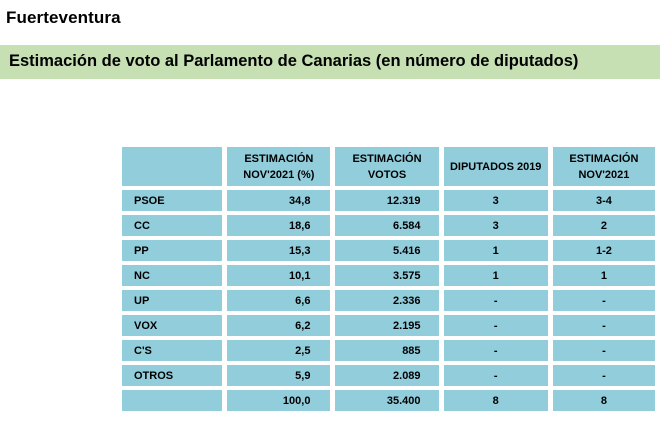 Image resolution: width=660 pixels, height=432 pixels. What do you see at coordinates (279, 250) in the screenshot?
I see `cell-pct-2021: 15,3` at bounding box center [279, 250].